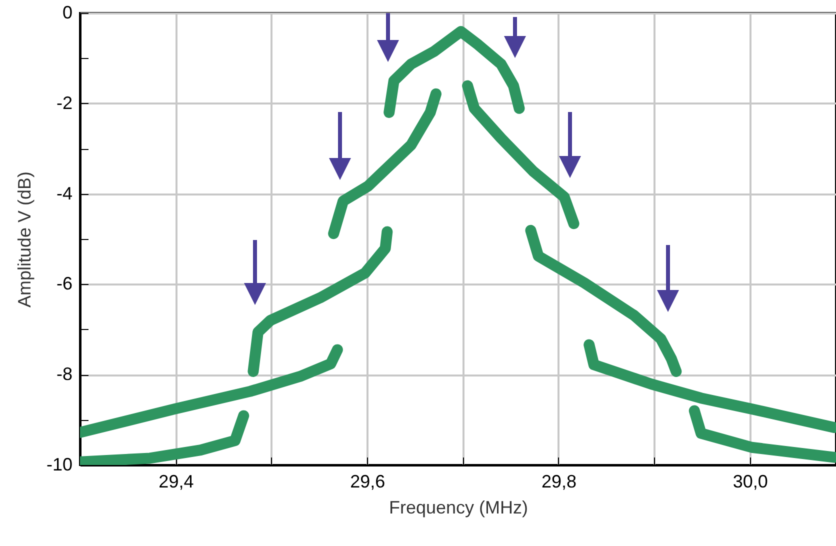 The image size is (836, 546). What do you see at coordinates (368, 482) in the screenshot?
I see `x-tick-label: 29,6` at bounding box center [368, 482].